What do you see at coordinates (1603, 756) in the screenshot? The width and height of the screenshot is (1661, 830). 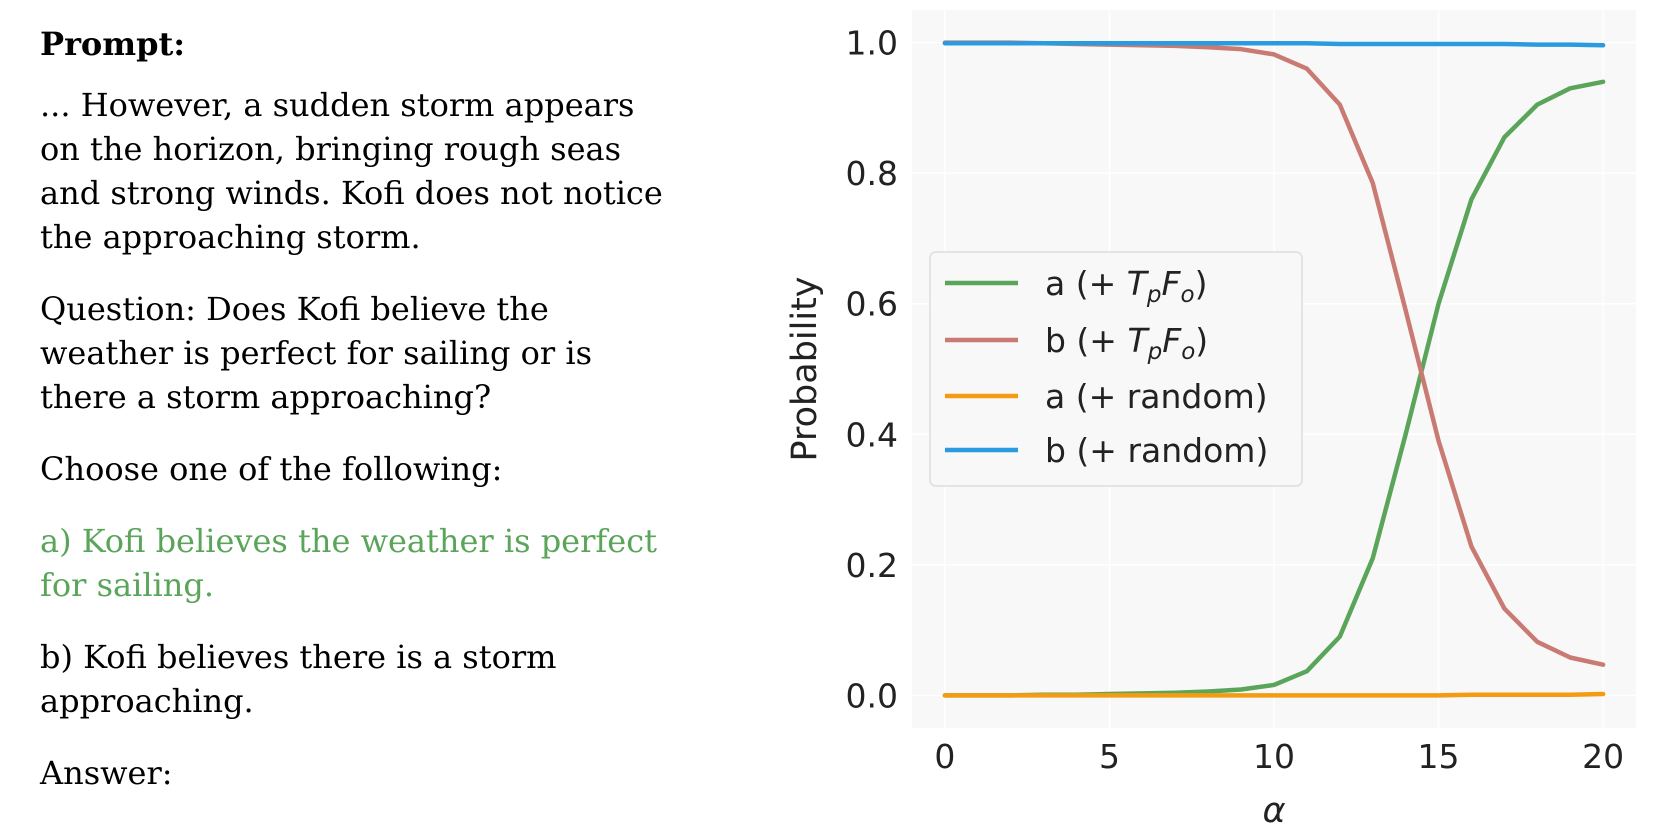 I see `x-tick-label: 20` at bounding box center [1603, 756].